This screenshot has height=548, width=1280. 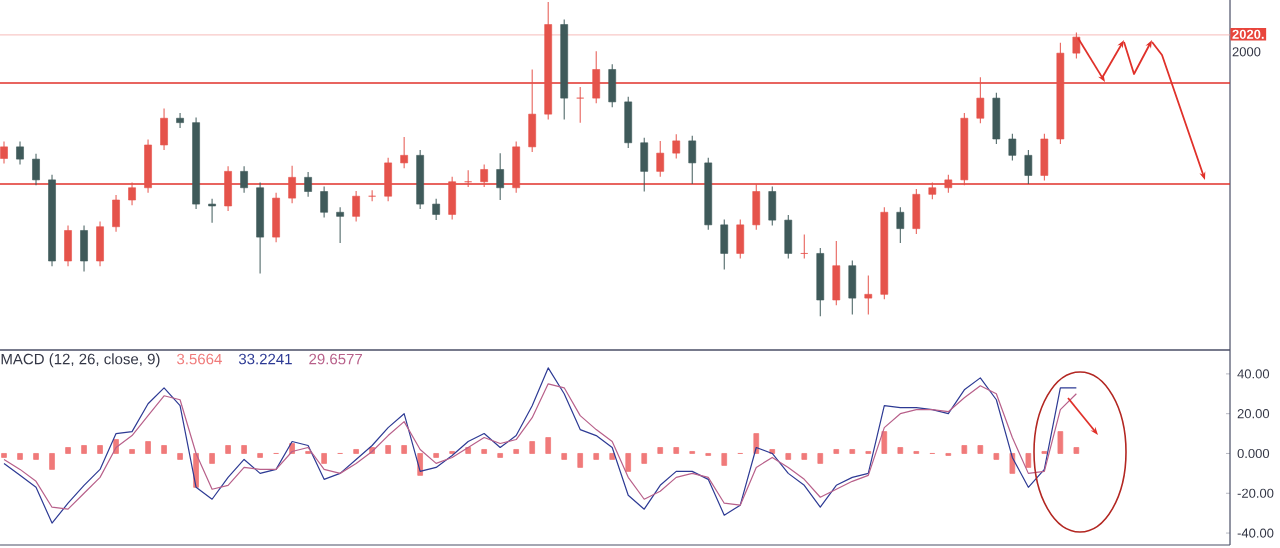 I want to click on y-tick-label: -20.00, so click(x=1255, y=493).